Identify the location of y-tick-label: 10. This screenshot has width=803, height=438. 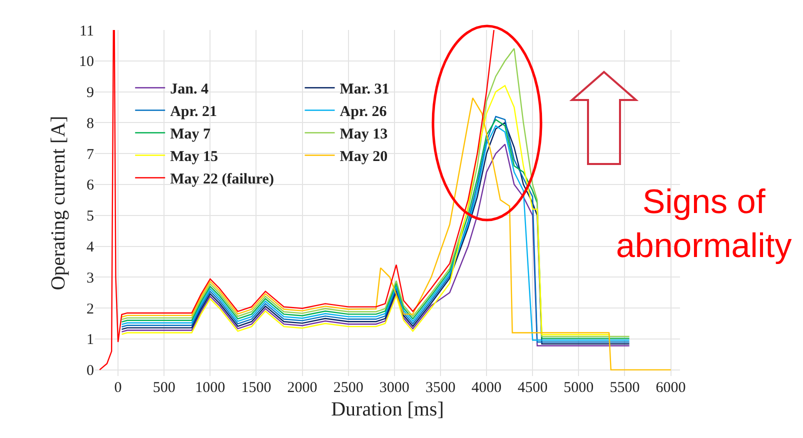
(86, 62).